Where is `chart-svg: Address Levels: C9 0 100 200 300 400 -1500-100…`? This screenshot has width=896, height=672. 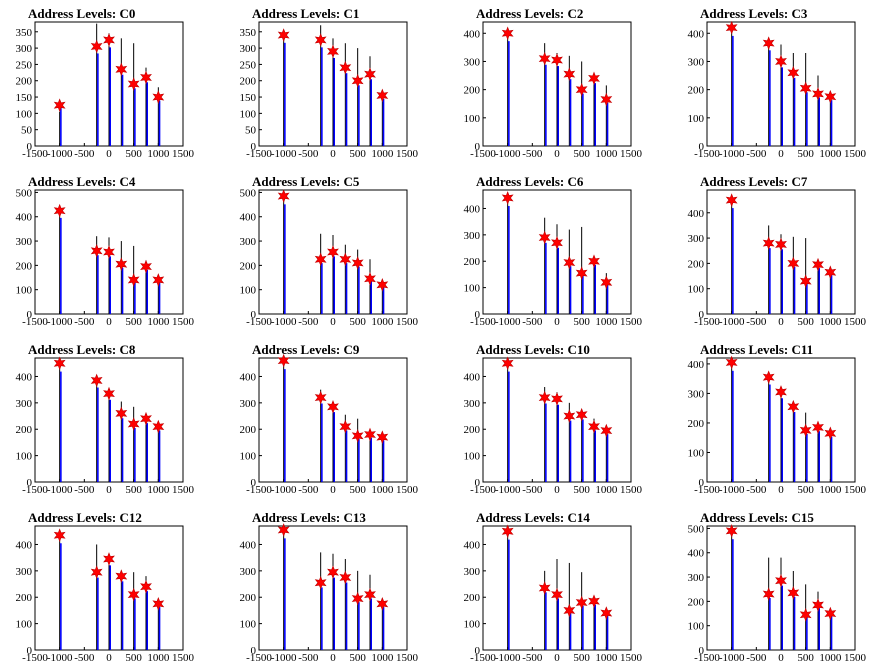
chart-svg: Address Levels: C9 0 100 200 300 400 -1500-100… is located at coordinates (329, 419).